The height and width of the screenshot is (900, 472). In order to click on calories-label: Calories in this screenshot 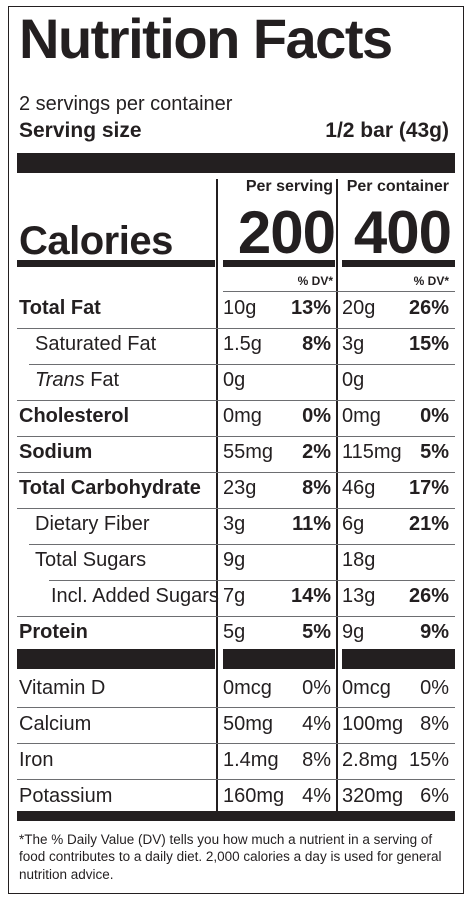, I will do `click(96, 241)`.